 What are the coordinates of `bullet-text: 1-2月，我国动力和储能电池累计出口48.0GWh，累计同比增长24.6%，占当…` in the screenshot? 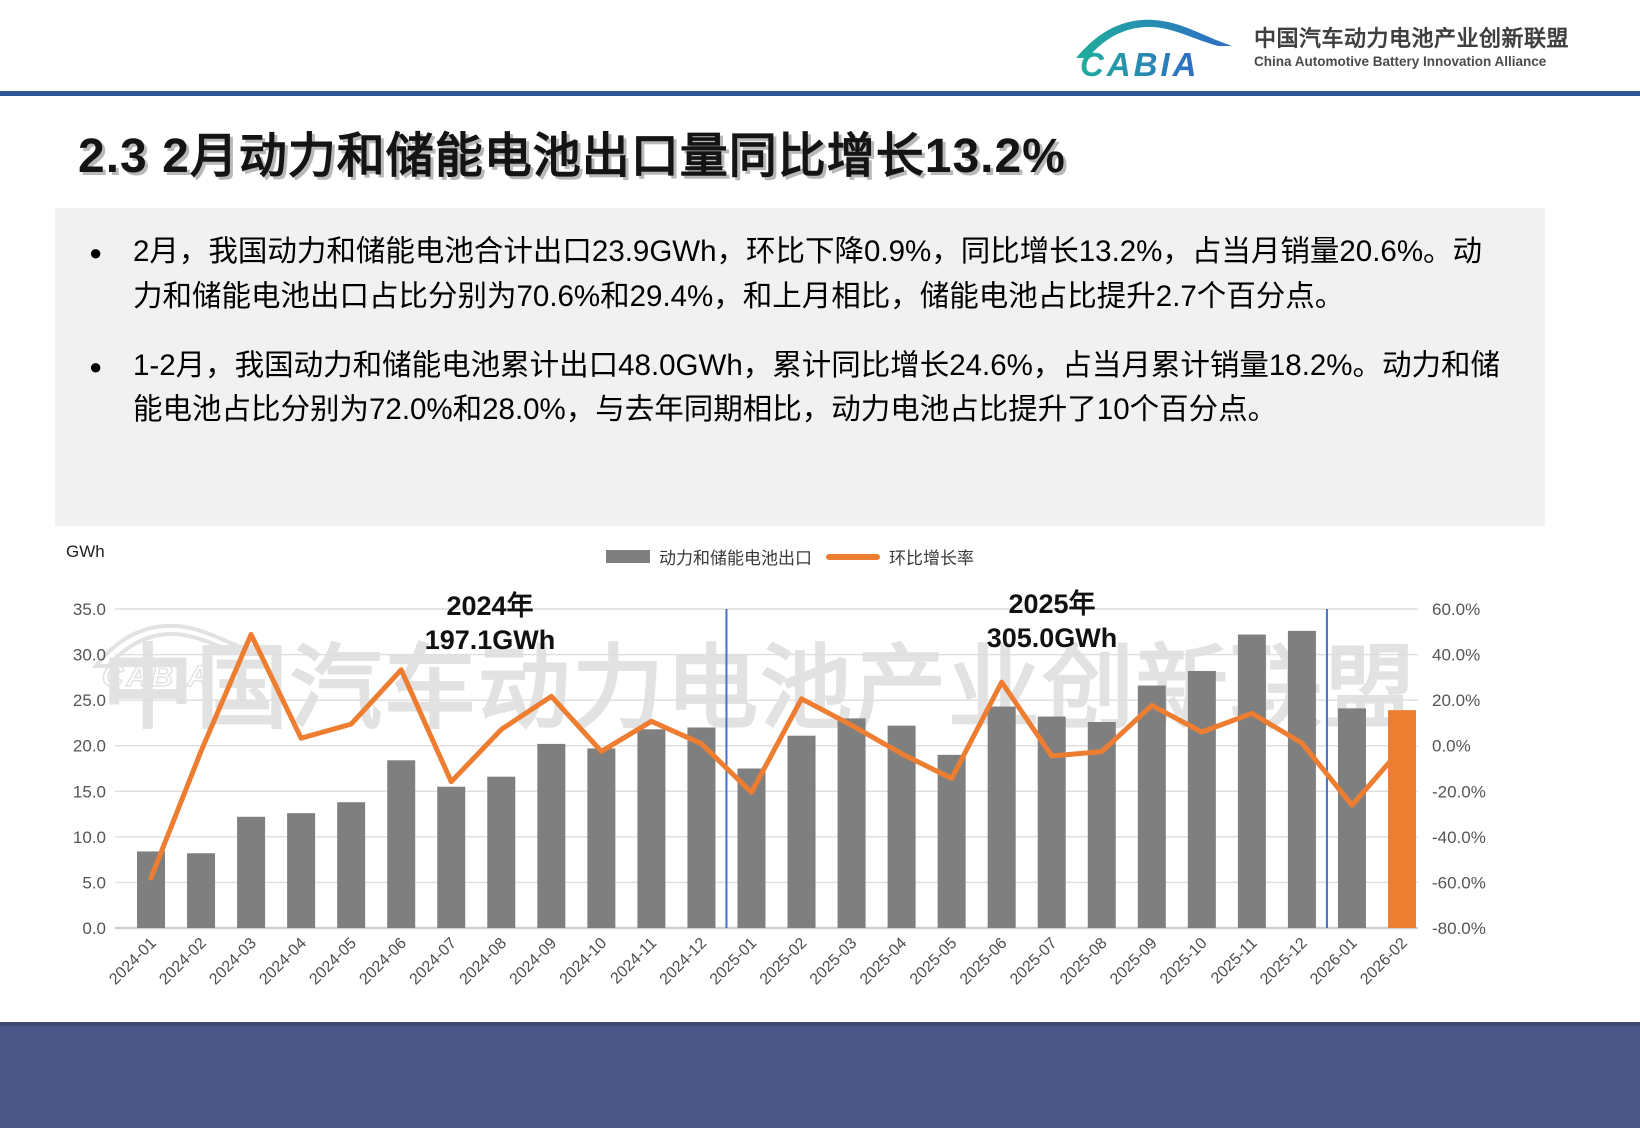 It's located at (817, 387).